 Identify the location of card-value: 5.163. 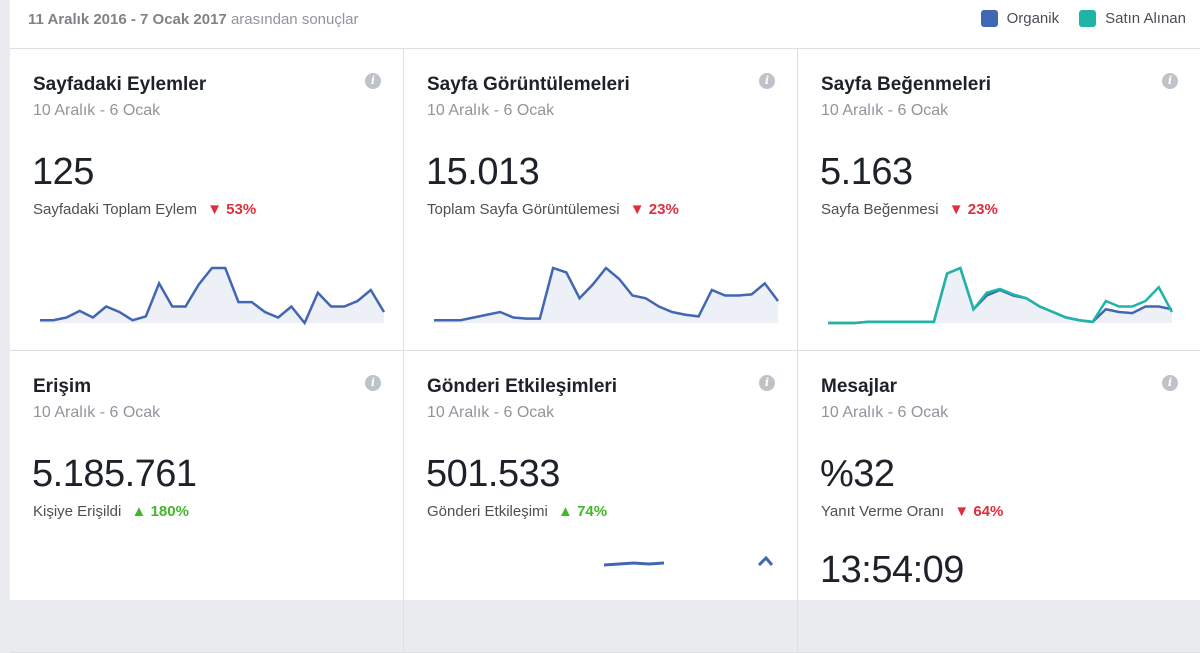
(866, 172).